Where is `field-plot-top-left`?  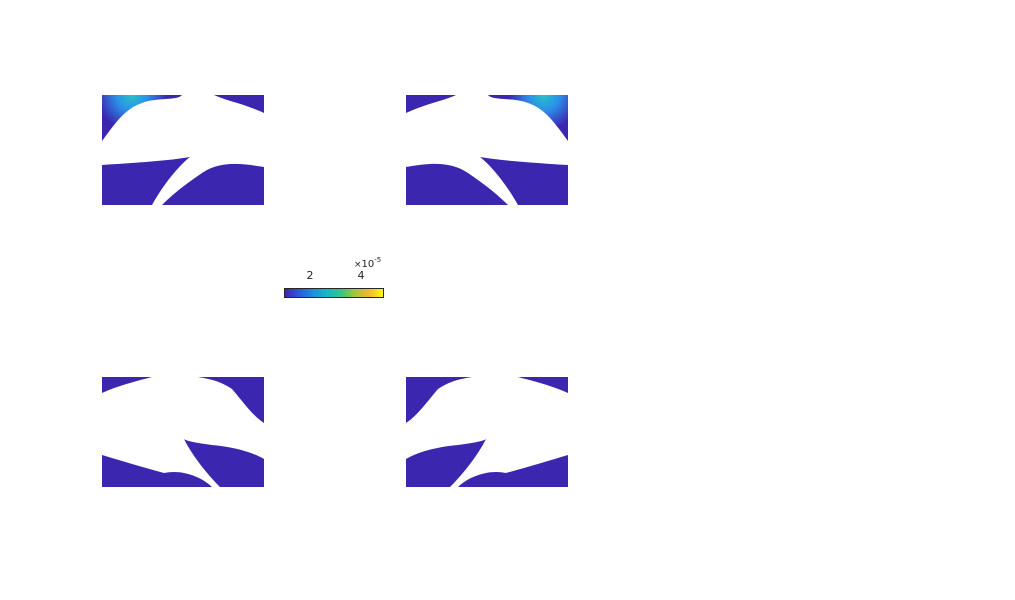 field-plot-top-left is located at coordinates (183, 150).